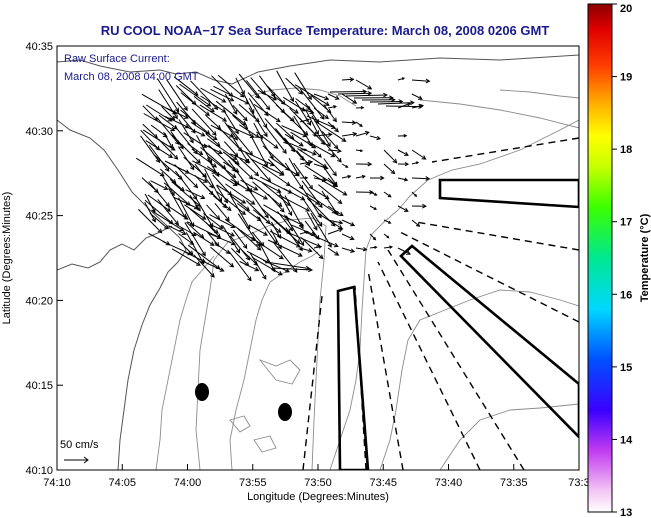 Image resolution: width=651 pixels, height=518 pixels. What do you see at coordinates (318, 497) in the screenshot?
I see `x-axis-label: Longitude (Degrees:Minutes)` at bounding box center [318, 497].